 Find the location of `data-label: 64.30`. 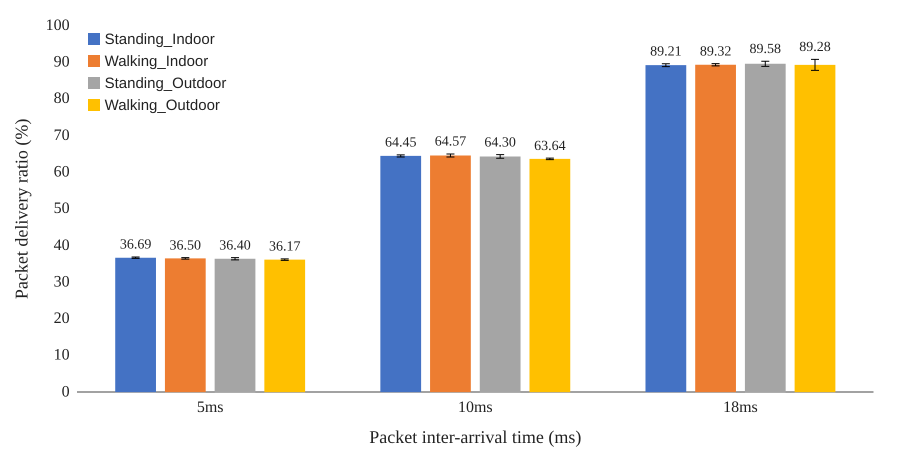

data-label: 64.30 is located at coordinates (500, 142).